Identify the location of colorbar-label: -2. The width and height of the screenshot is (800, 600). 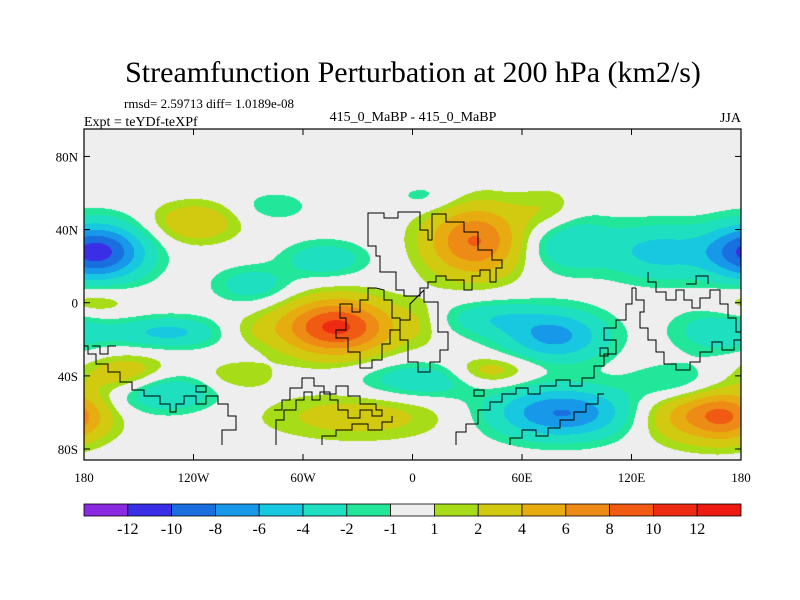
(346, 529).